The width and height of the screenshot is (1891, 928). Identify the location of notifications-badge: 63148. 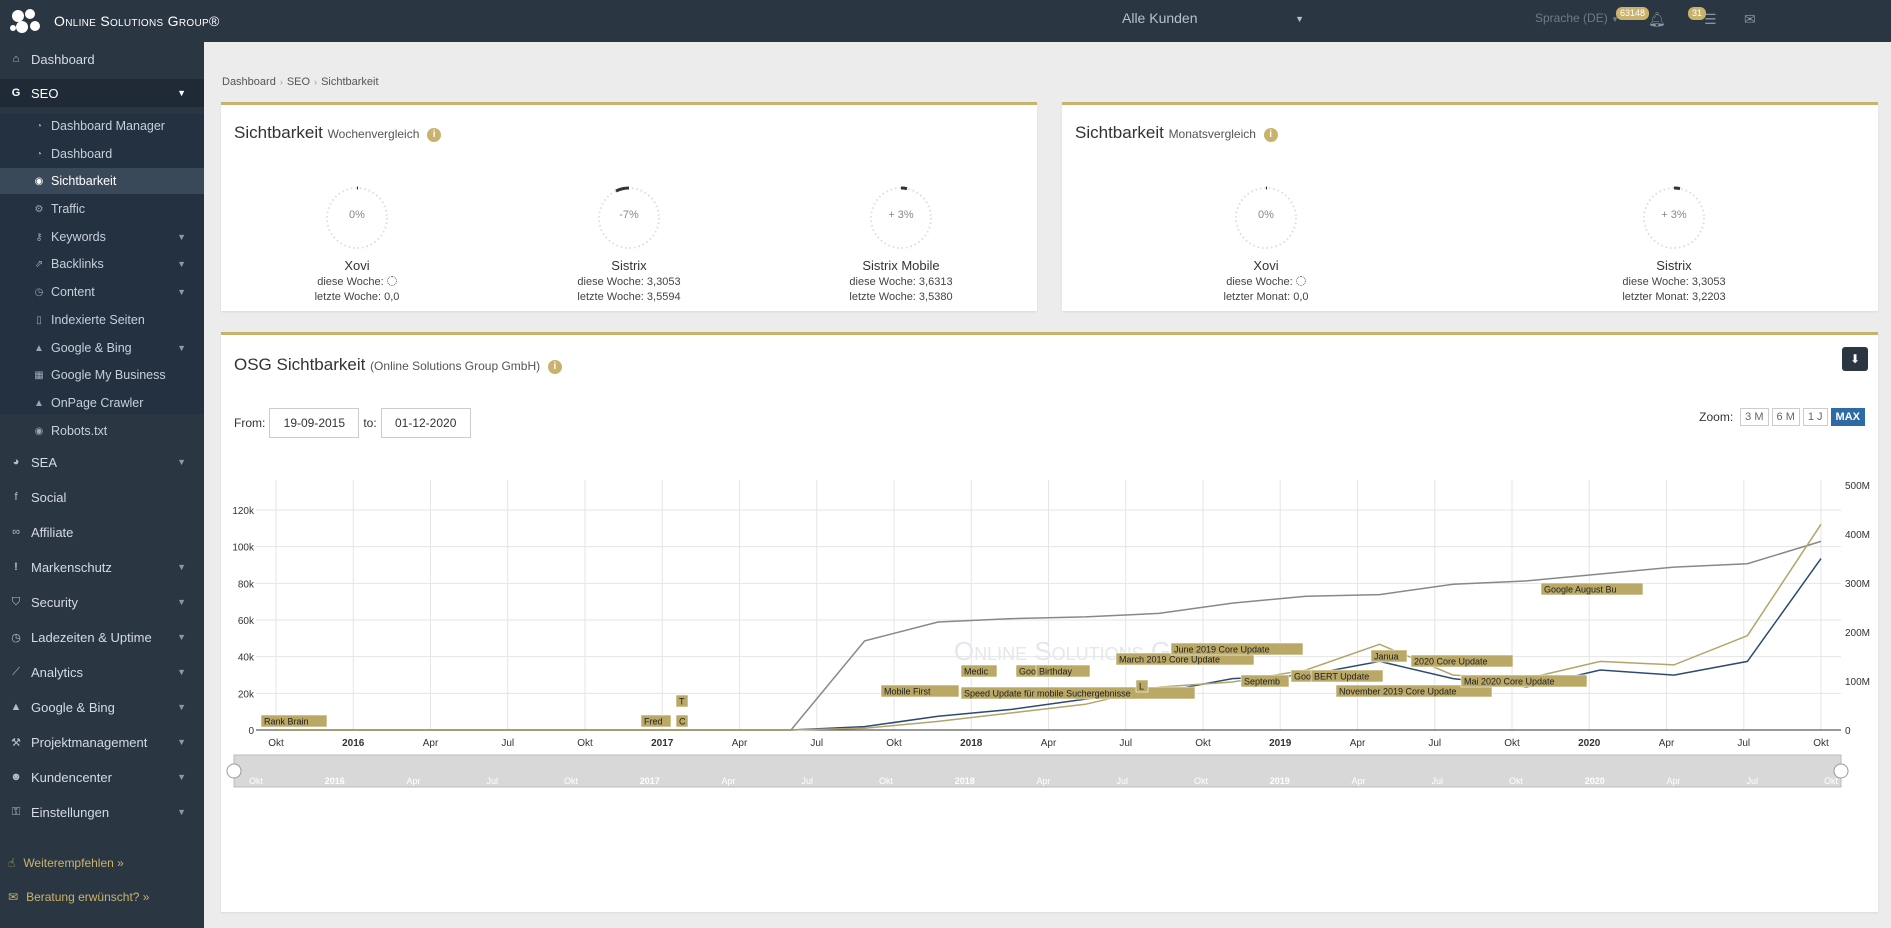
(1633, 13).